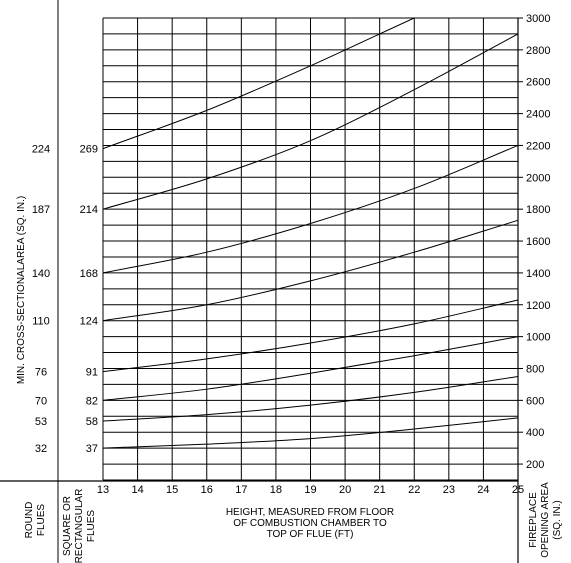 This screenshot has width=571, height=563. Describe the element at coordinates (241, 490) in the screenshot. I see `x-tick-label: 17` at that location.